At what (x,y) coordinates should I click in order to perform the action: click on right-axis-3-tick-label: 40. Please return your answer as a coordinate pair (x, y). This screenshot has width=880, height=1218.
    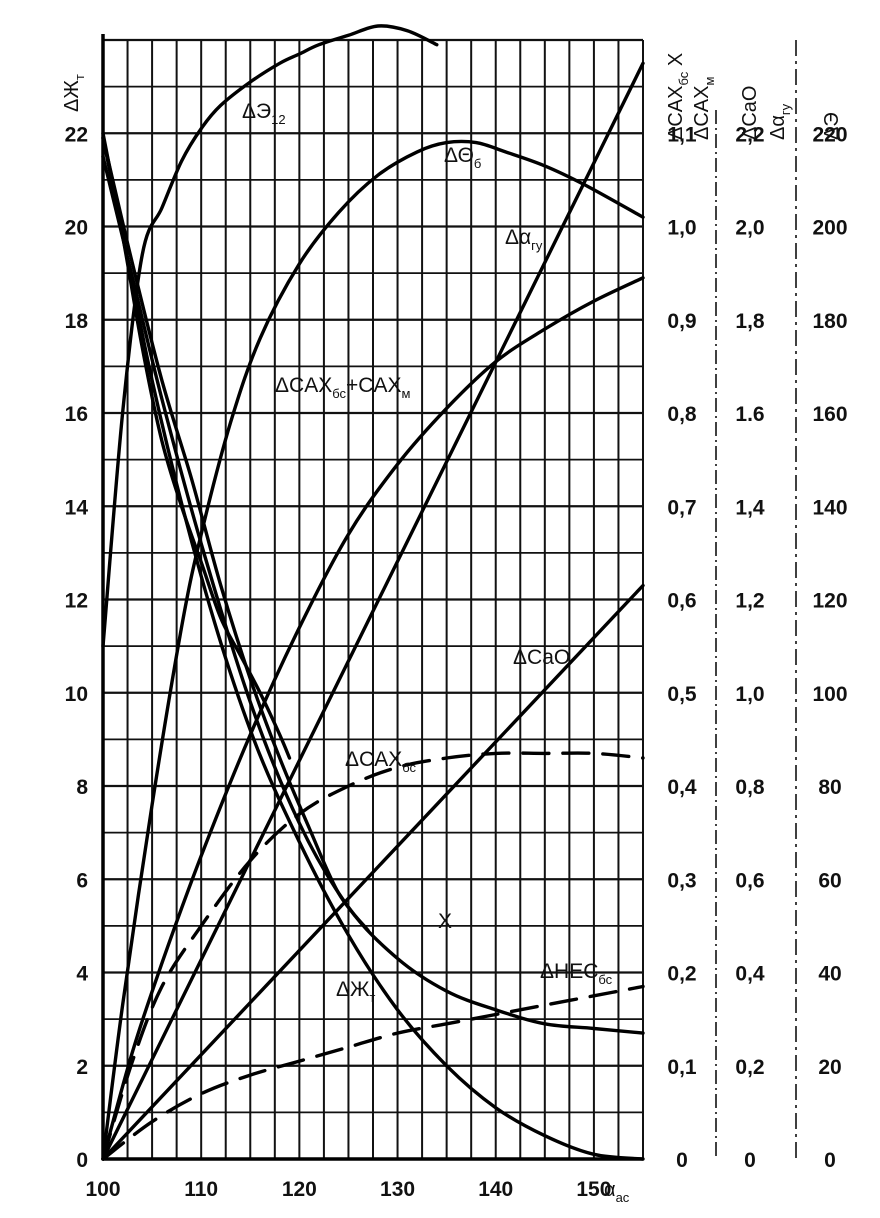
    Looking at the image, I should click on (829, 974).